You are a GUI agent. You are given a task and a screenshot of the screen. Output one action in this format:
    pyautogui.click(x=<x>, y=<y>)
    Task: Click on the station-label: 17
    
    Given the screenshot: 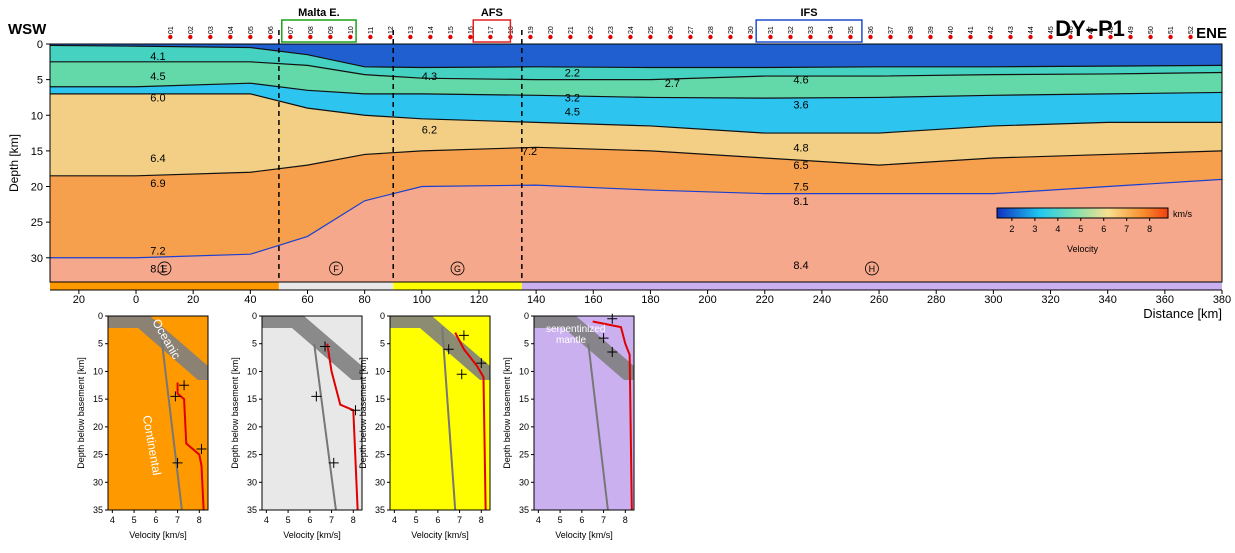 What is the action you would take?
    pyautogui.click(x=491, y=30)
    